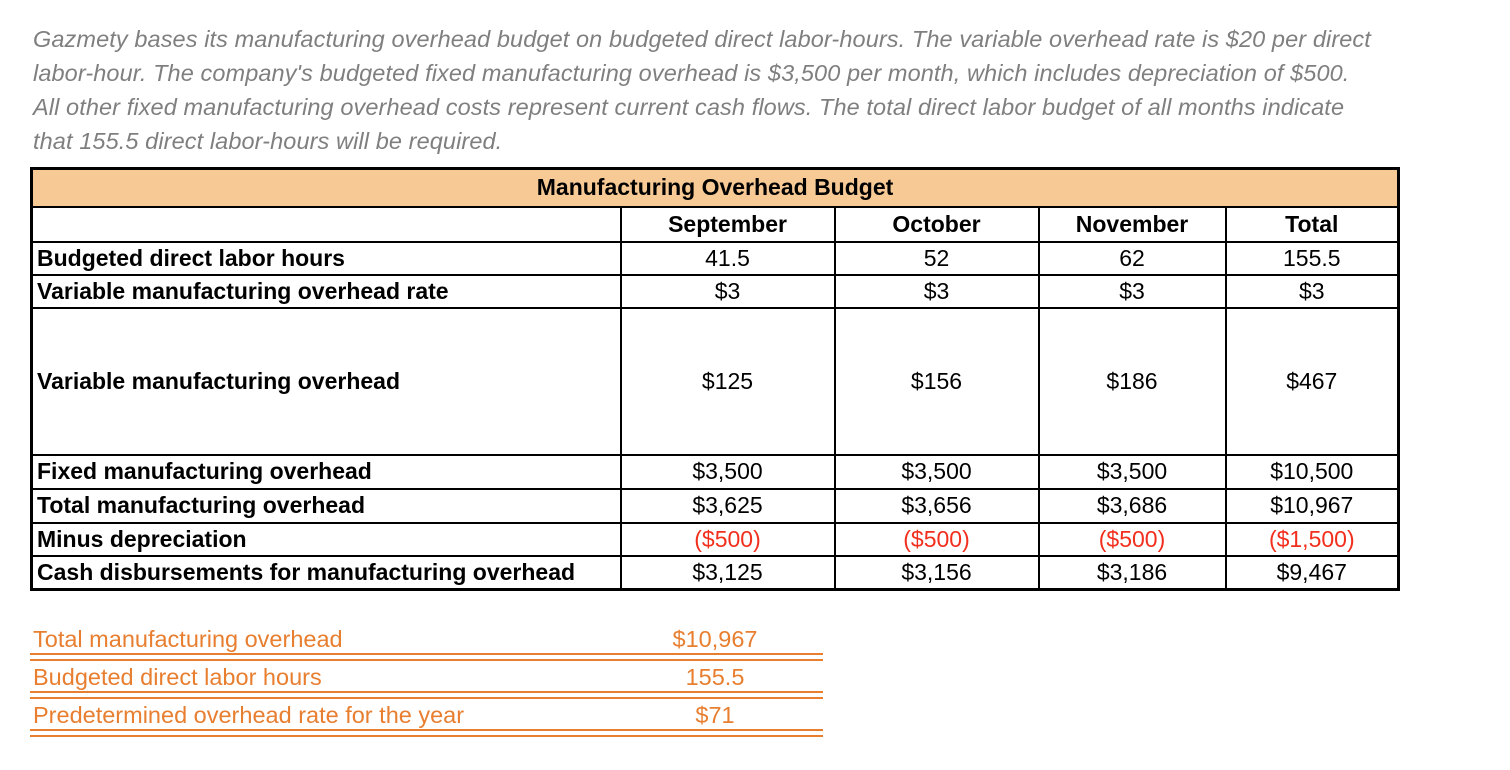  Describe the element at coordinates (715, 639) in the screenshot. I see `summary-value-total-overhead: $10,967` at that location.